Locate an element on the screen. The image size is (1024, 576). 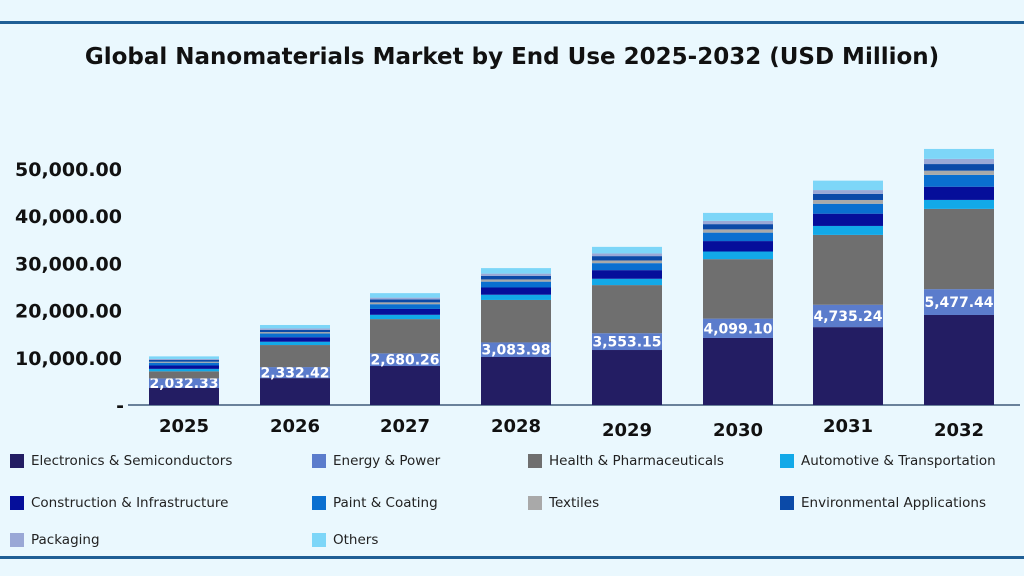
bar-segment-electronics-semiconductors-2026 is located at coordinates (295, 391).